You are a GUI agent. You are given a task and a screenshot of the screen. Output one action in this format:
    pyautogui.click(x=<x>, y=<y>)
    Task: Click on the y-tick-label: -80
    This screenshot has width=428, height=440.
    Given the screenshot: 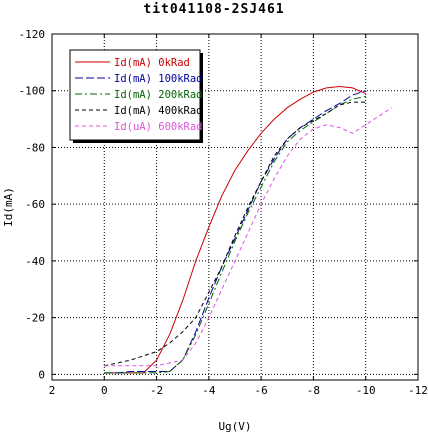 What is the action you would take?
    pyautogui.click(x=35, y=147)
    